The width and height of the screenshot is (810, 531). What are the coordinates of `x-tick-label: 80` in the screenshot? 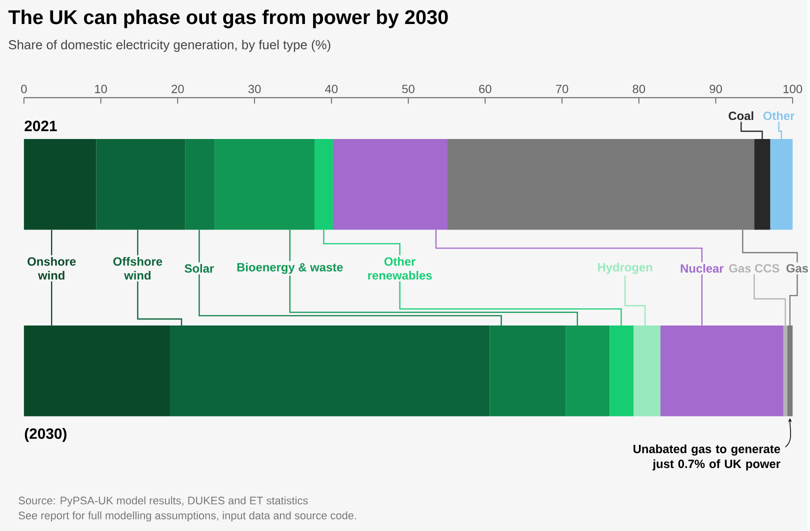 It's located at (639, 88).